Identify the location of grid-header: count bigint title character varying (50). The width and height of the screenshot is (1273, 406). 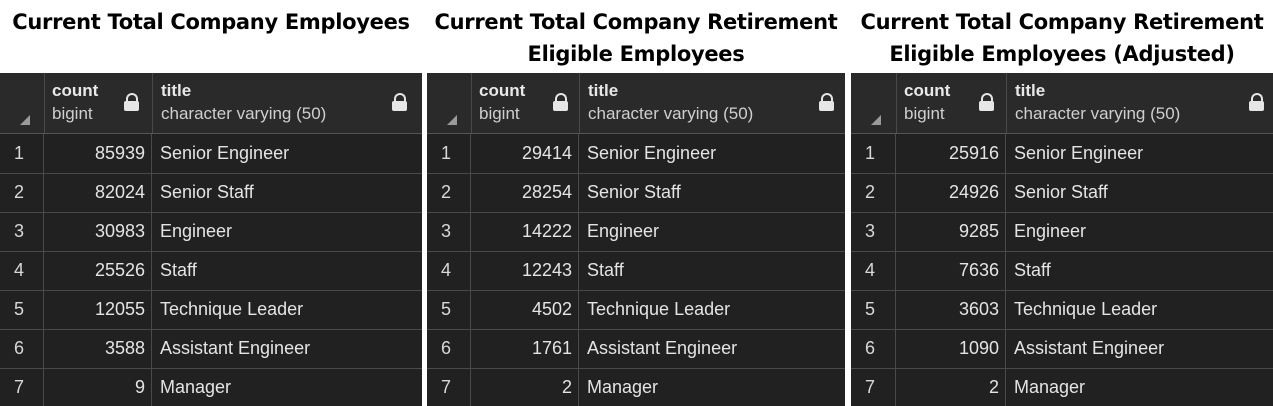
(211, 103).